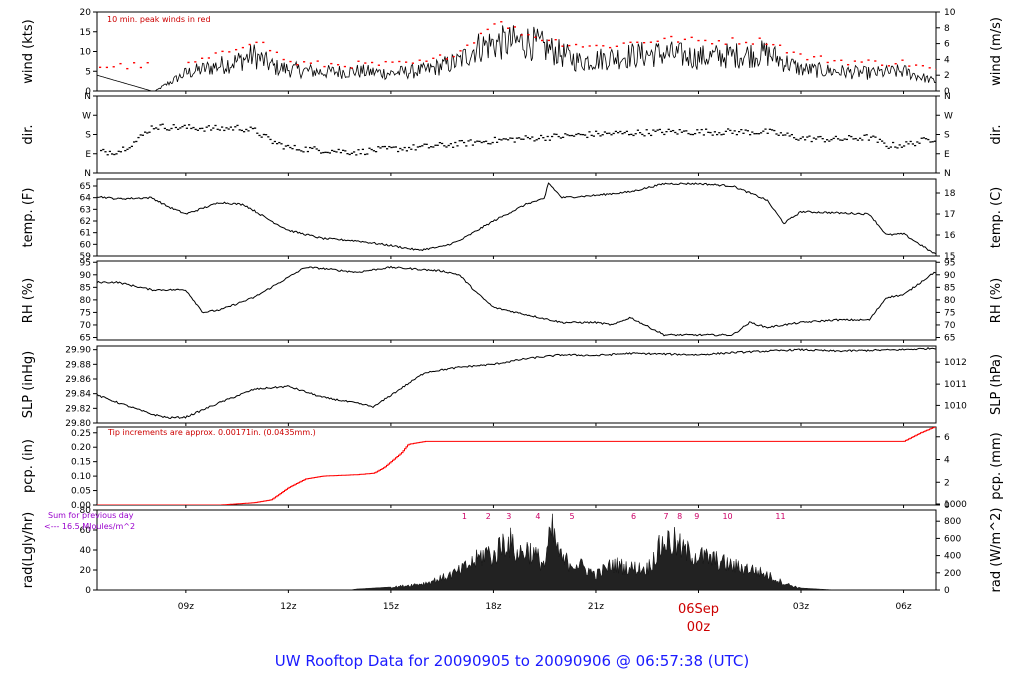  Describe the element at coordinates (955, 505) in the screenshot. I see `right-tick-label: 1000` at that location.